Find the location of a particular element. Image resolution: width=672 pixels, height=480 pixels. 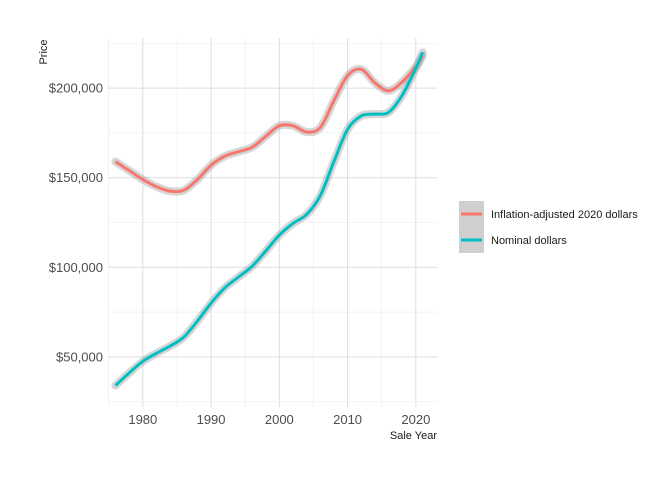

y-axis-ticks: $50,000 $100,000 $150,000 $200,000 is located at coordinates (76, 223).